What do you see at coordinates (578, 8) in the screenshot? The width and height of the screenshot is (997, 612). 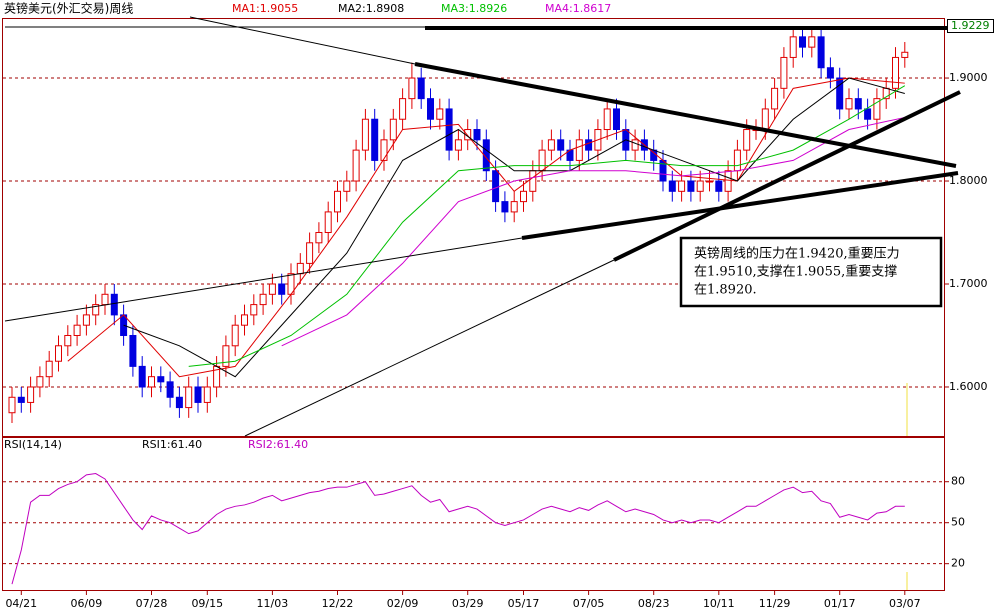 I see `legend-entry: MA4:1.8617` at bounding box center [578, 8].